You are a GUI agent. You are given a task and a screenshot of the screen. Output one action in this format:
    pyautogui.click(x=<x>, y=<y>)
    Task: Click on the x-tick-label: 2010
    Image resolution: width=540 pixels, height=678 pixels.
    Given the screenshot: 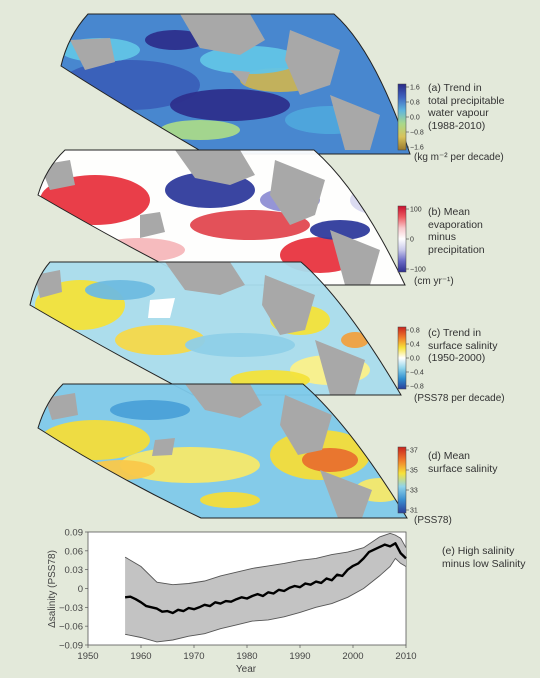 What is the action you would take?
    pyautogui.click(x=405, y=656)
    